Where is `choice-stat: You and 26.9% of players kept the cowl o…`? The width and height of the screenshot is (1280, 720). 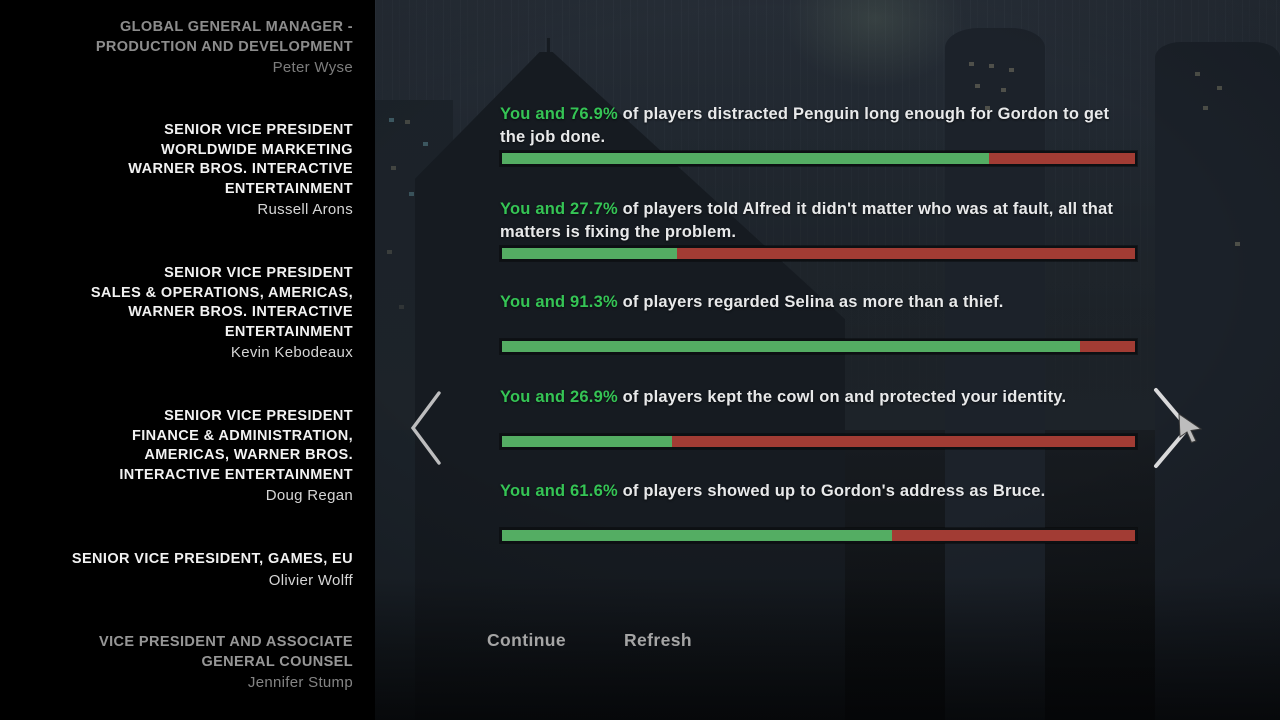
choice-stat: You and 26.9% of players kept the cowl o… is located at coordinates (818, 417).